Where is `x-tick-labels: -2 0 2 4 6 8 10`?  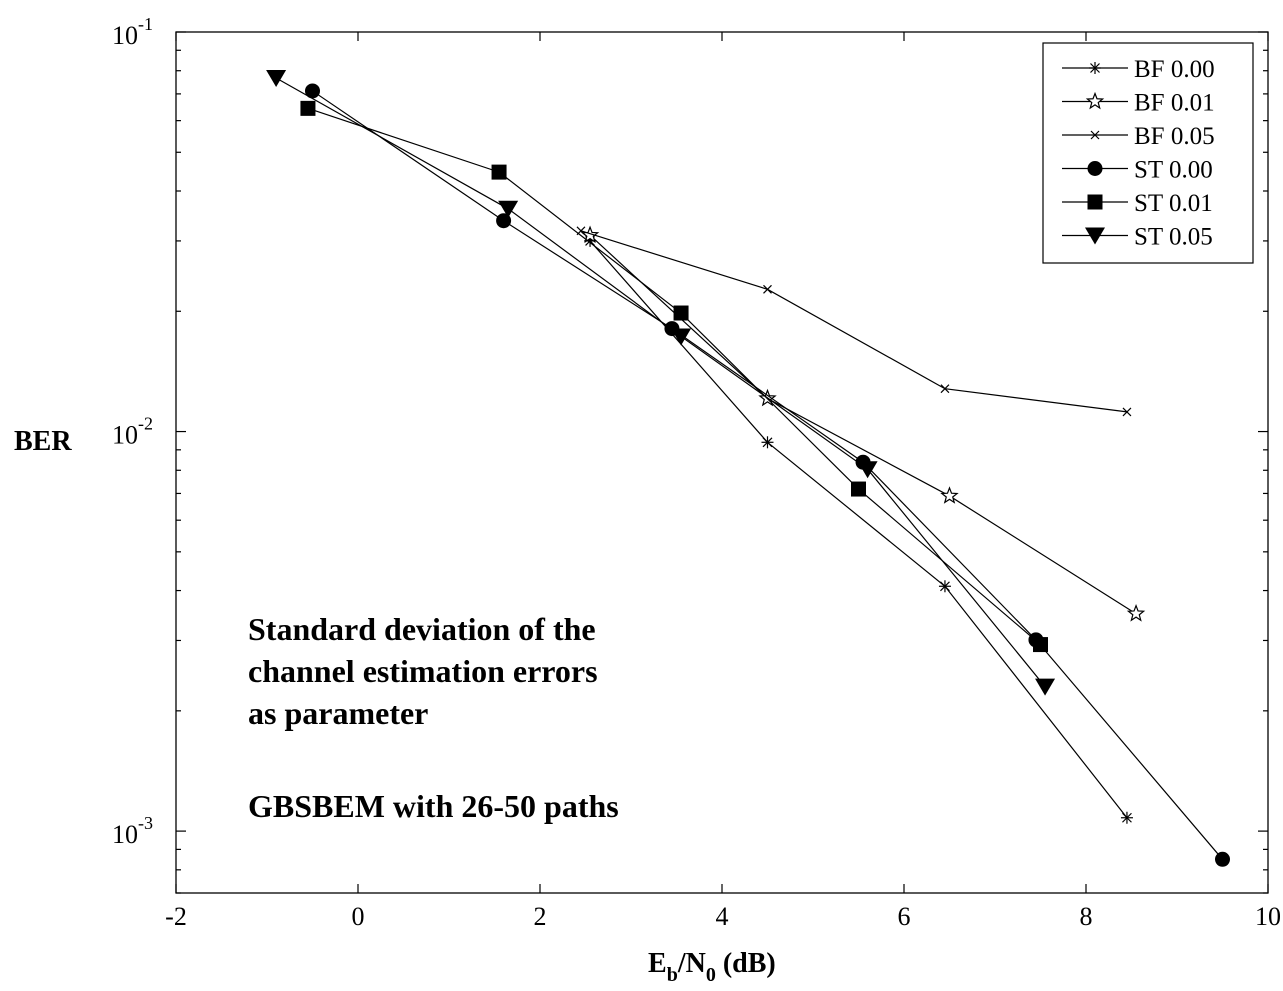
x-tick-labels: -2 0 2 4 6 8 10 is located at coordinates (723, 916).